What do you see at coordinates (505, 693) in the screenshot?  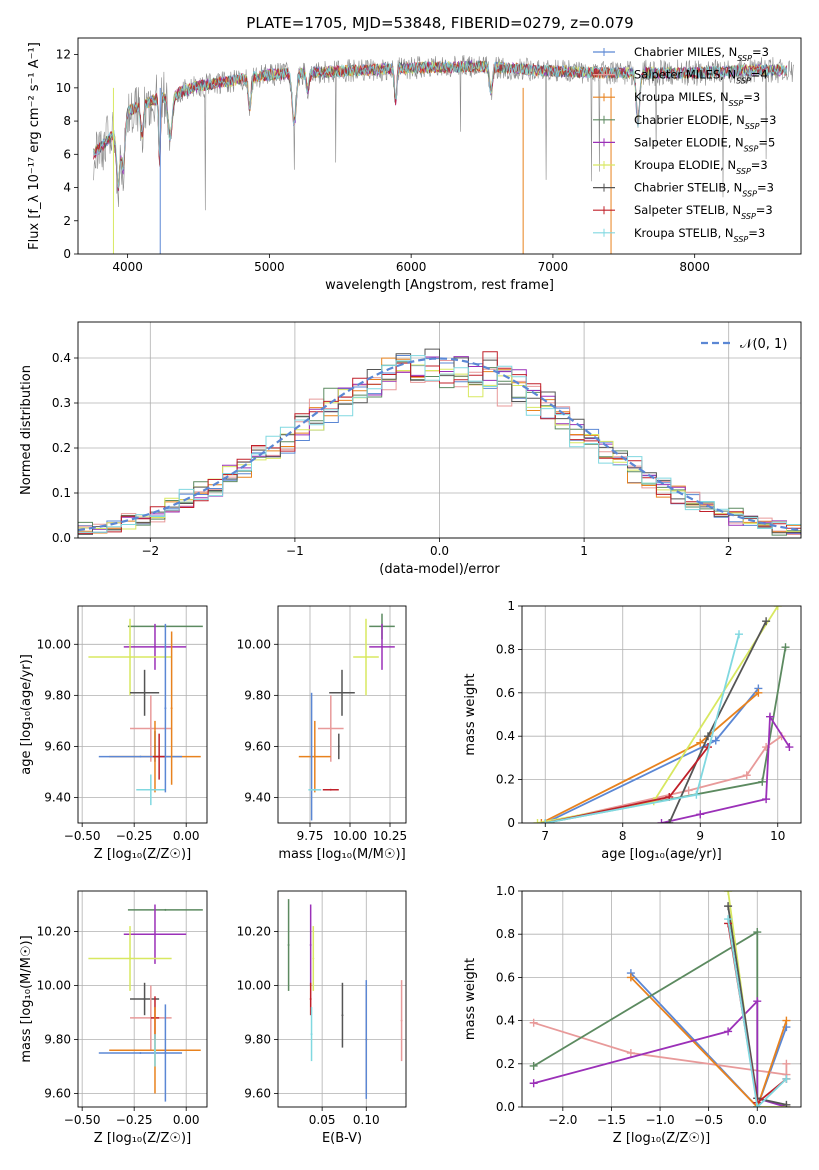 I see `y-tick-label: 0.6` at bounding box center [505, 693].